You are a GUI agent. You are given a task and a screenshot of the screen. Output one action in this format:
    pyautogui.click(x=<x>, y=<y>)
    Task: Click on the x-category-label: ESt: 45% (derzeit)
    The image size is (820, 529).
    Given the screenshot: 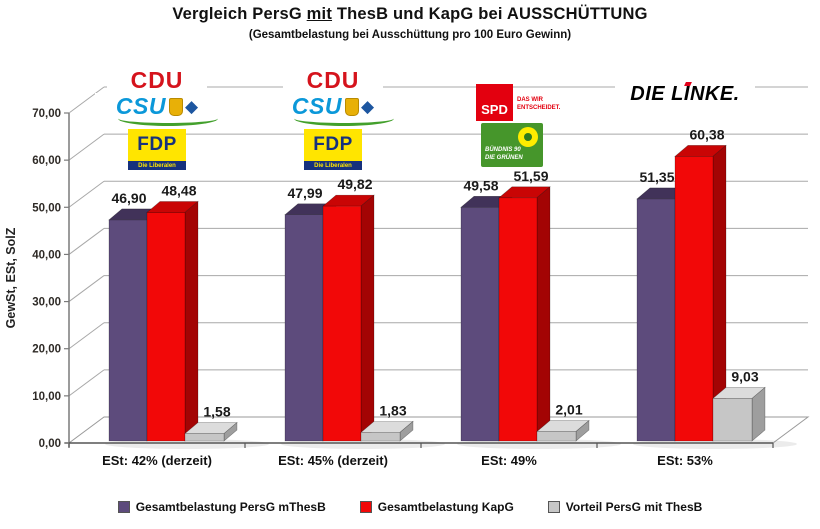 What is the action you would take?
    pyautogui.click(x=333, y=460)
    